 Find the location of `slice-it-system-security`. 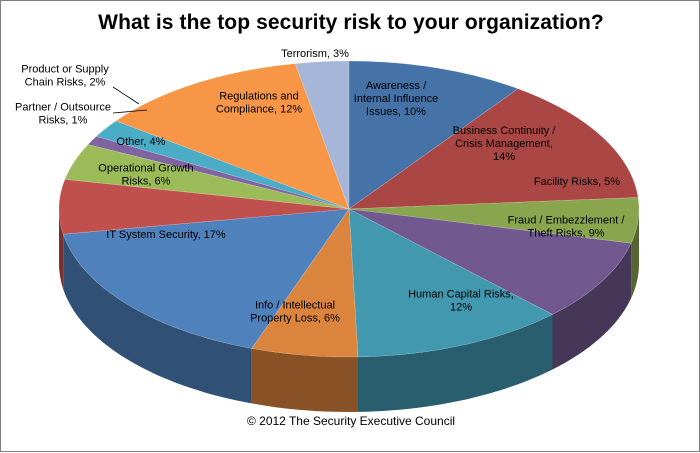

slice-it-system-security is located at coordinates (206, 278).